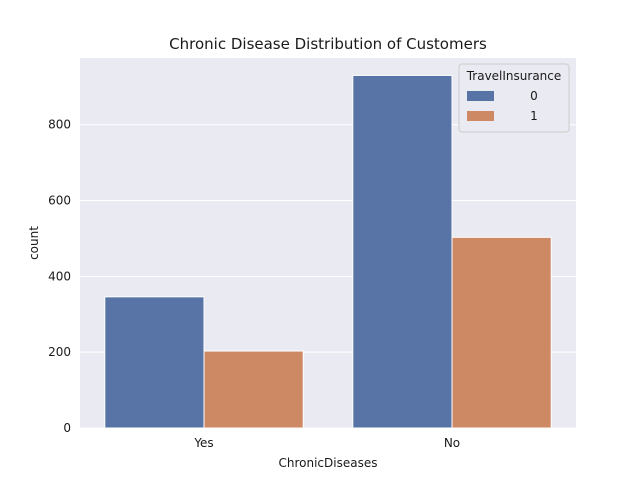 The height and width of the screenshot is (480, 640). What do you see at coordinates (203, 443) in the screenshot?
I see `x-tick-label: Yes` at bounding box center [203, 443].